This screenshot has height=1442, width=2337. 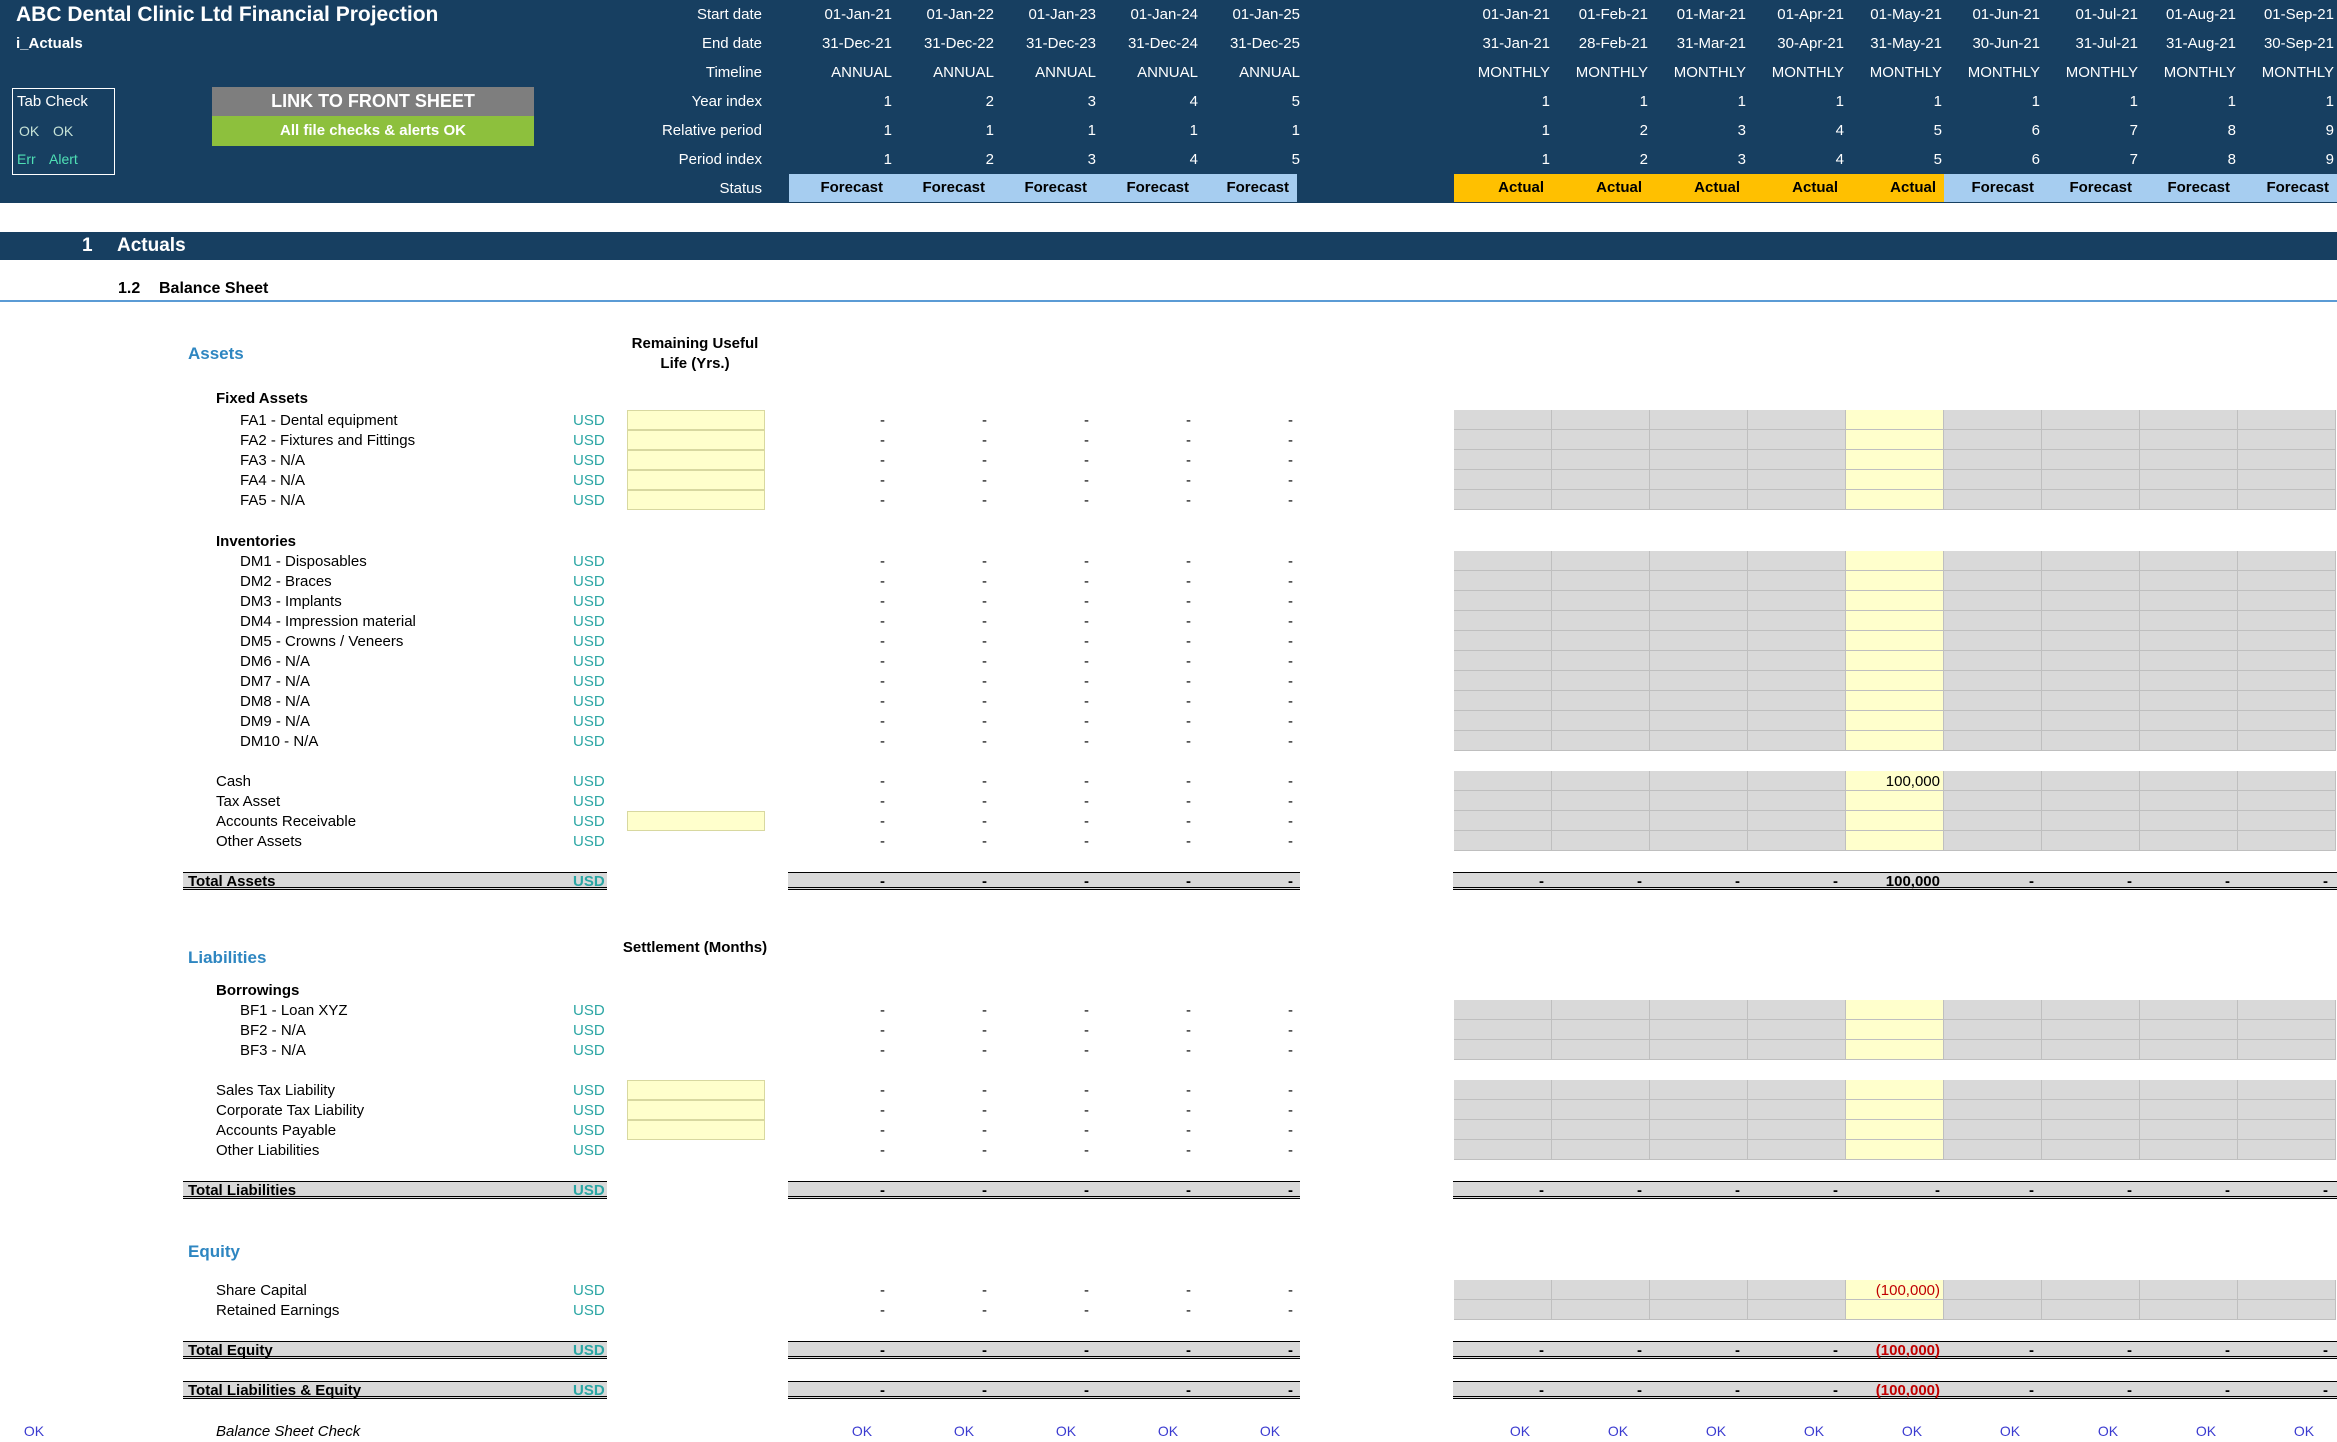 I want to click on fixed-asset-0-input, so click(x=696, y=420).